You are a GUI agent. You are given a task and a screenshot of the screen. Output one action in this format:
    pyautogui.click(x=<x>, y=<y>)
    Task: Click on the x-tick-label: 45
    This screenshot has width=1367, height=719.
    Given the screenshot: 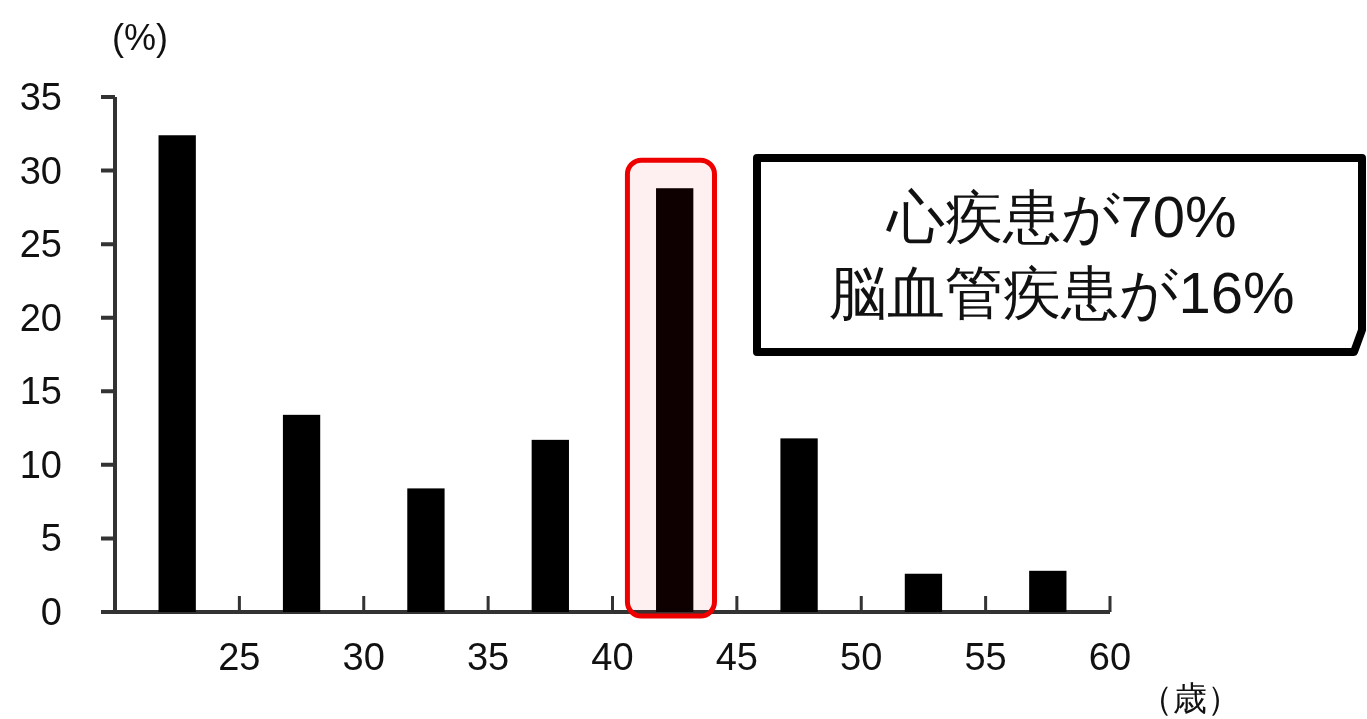 What is the action you would take?
    pyautogui.click(x=737, y=657)
    